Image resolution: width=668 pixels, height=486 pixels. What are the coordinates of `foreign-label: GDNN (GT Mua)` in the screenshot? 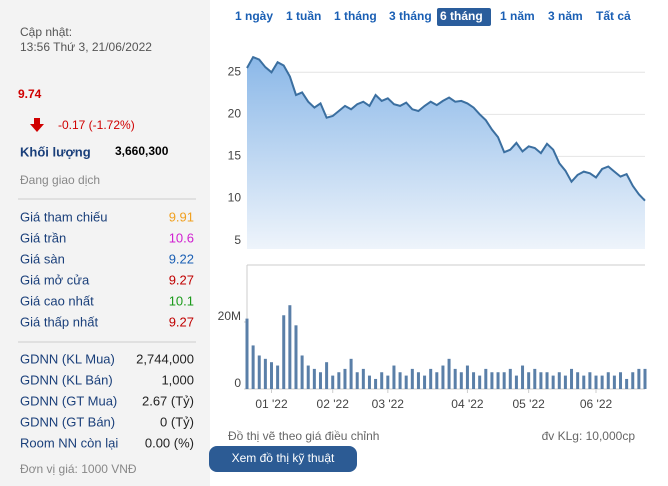 It's located at (68, 400).